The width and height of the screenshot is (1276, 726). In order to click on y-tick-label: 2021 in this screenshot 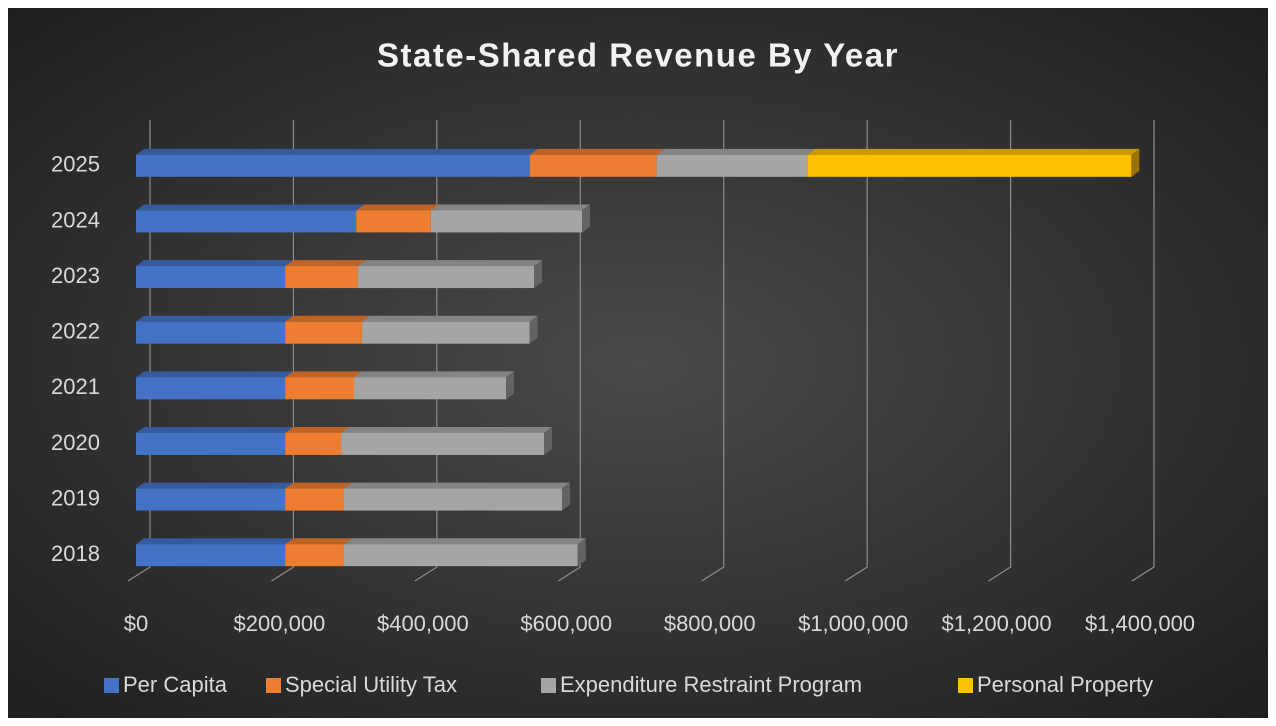, I will do `click(75, 386)`.